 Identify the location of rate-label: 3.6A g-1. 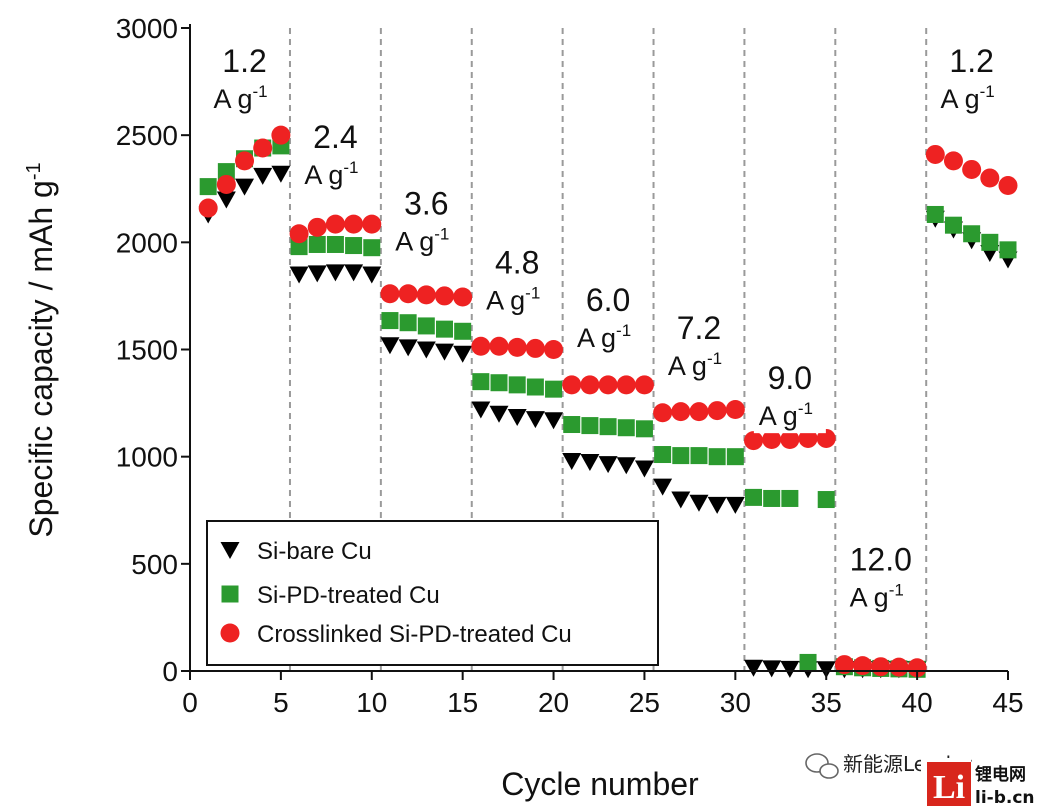
(426, 221).